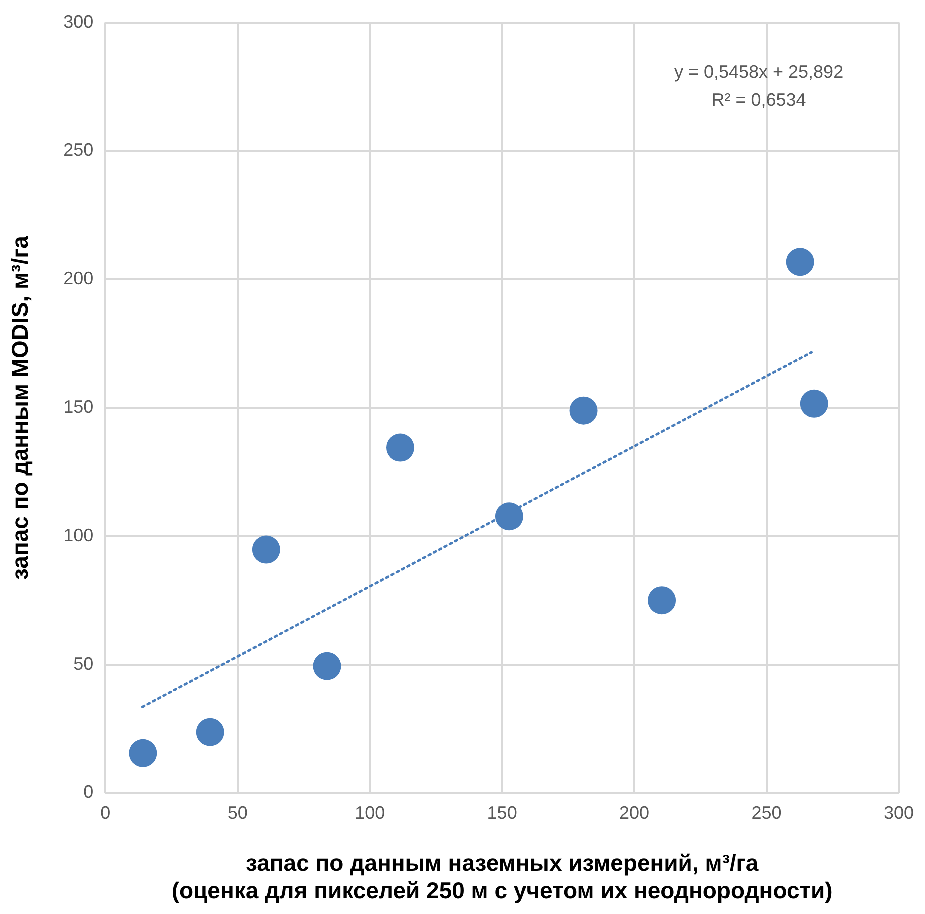 The width and height of the screenshot is (925, 914). What do you see at coordinates (79, 150) in the screenshot?
I see `y-tick-label: 250` at bounding box center [79, 150].